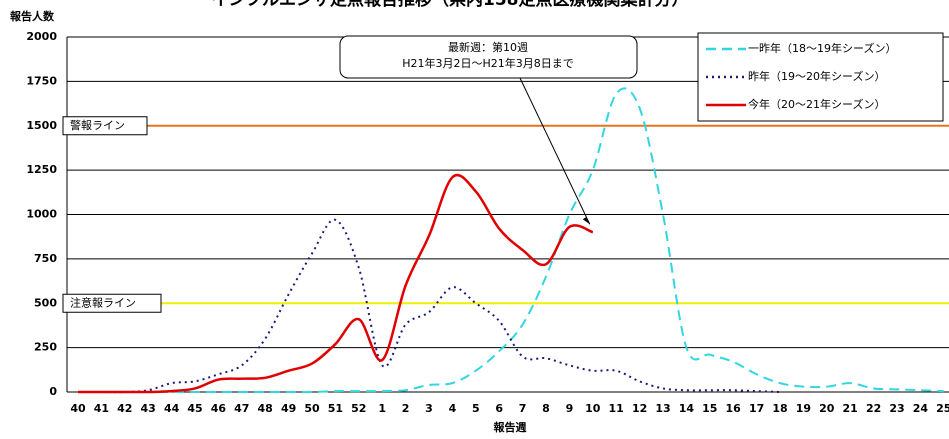 The width and height of the screenshot is (949, 439). Describe the element at coordinates (593, 408) in the screenshot. I see `x-tick-label: 10` at that location.